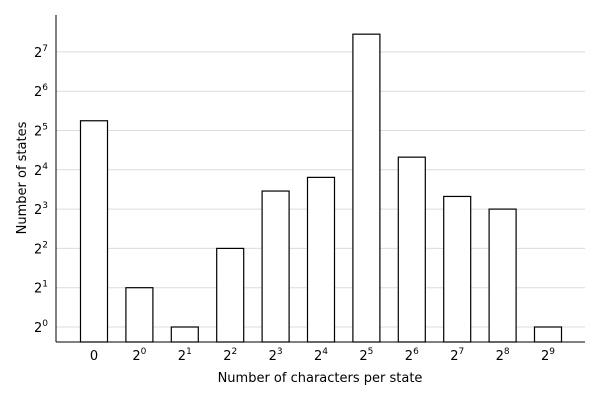 The height and width of the screenshot is (400, 600). Describe the element at coordinates (461, 352) in the screenshot. I see `x-tick-label-exponent: 7` at that location.